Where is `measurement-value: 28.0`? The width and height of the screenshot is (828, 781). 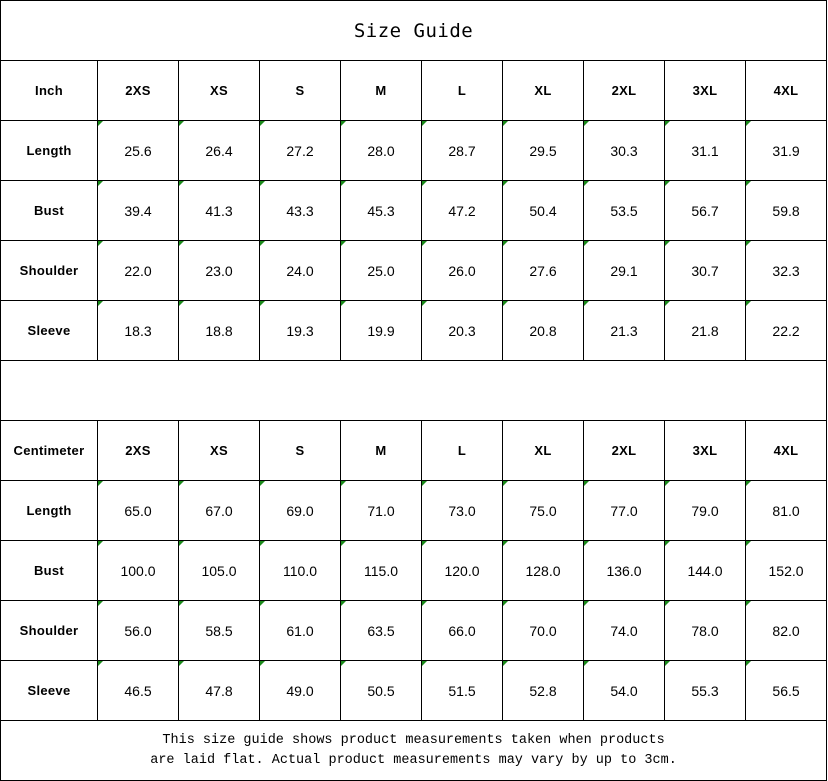
measurement-value: 28.0 is located at coordinates (381, 150).